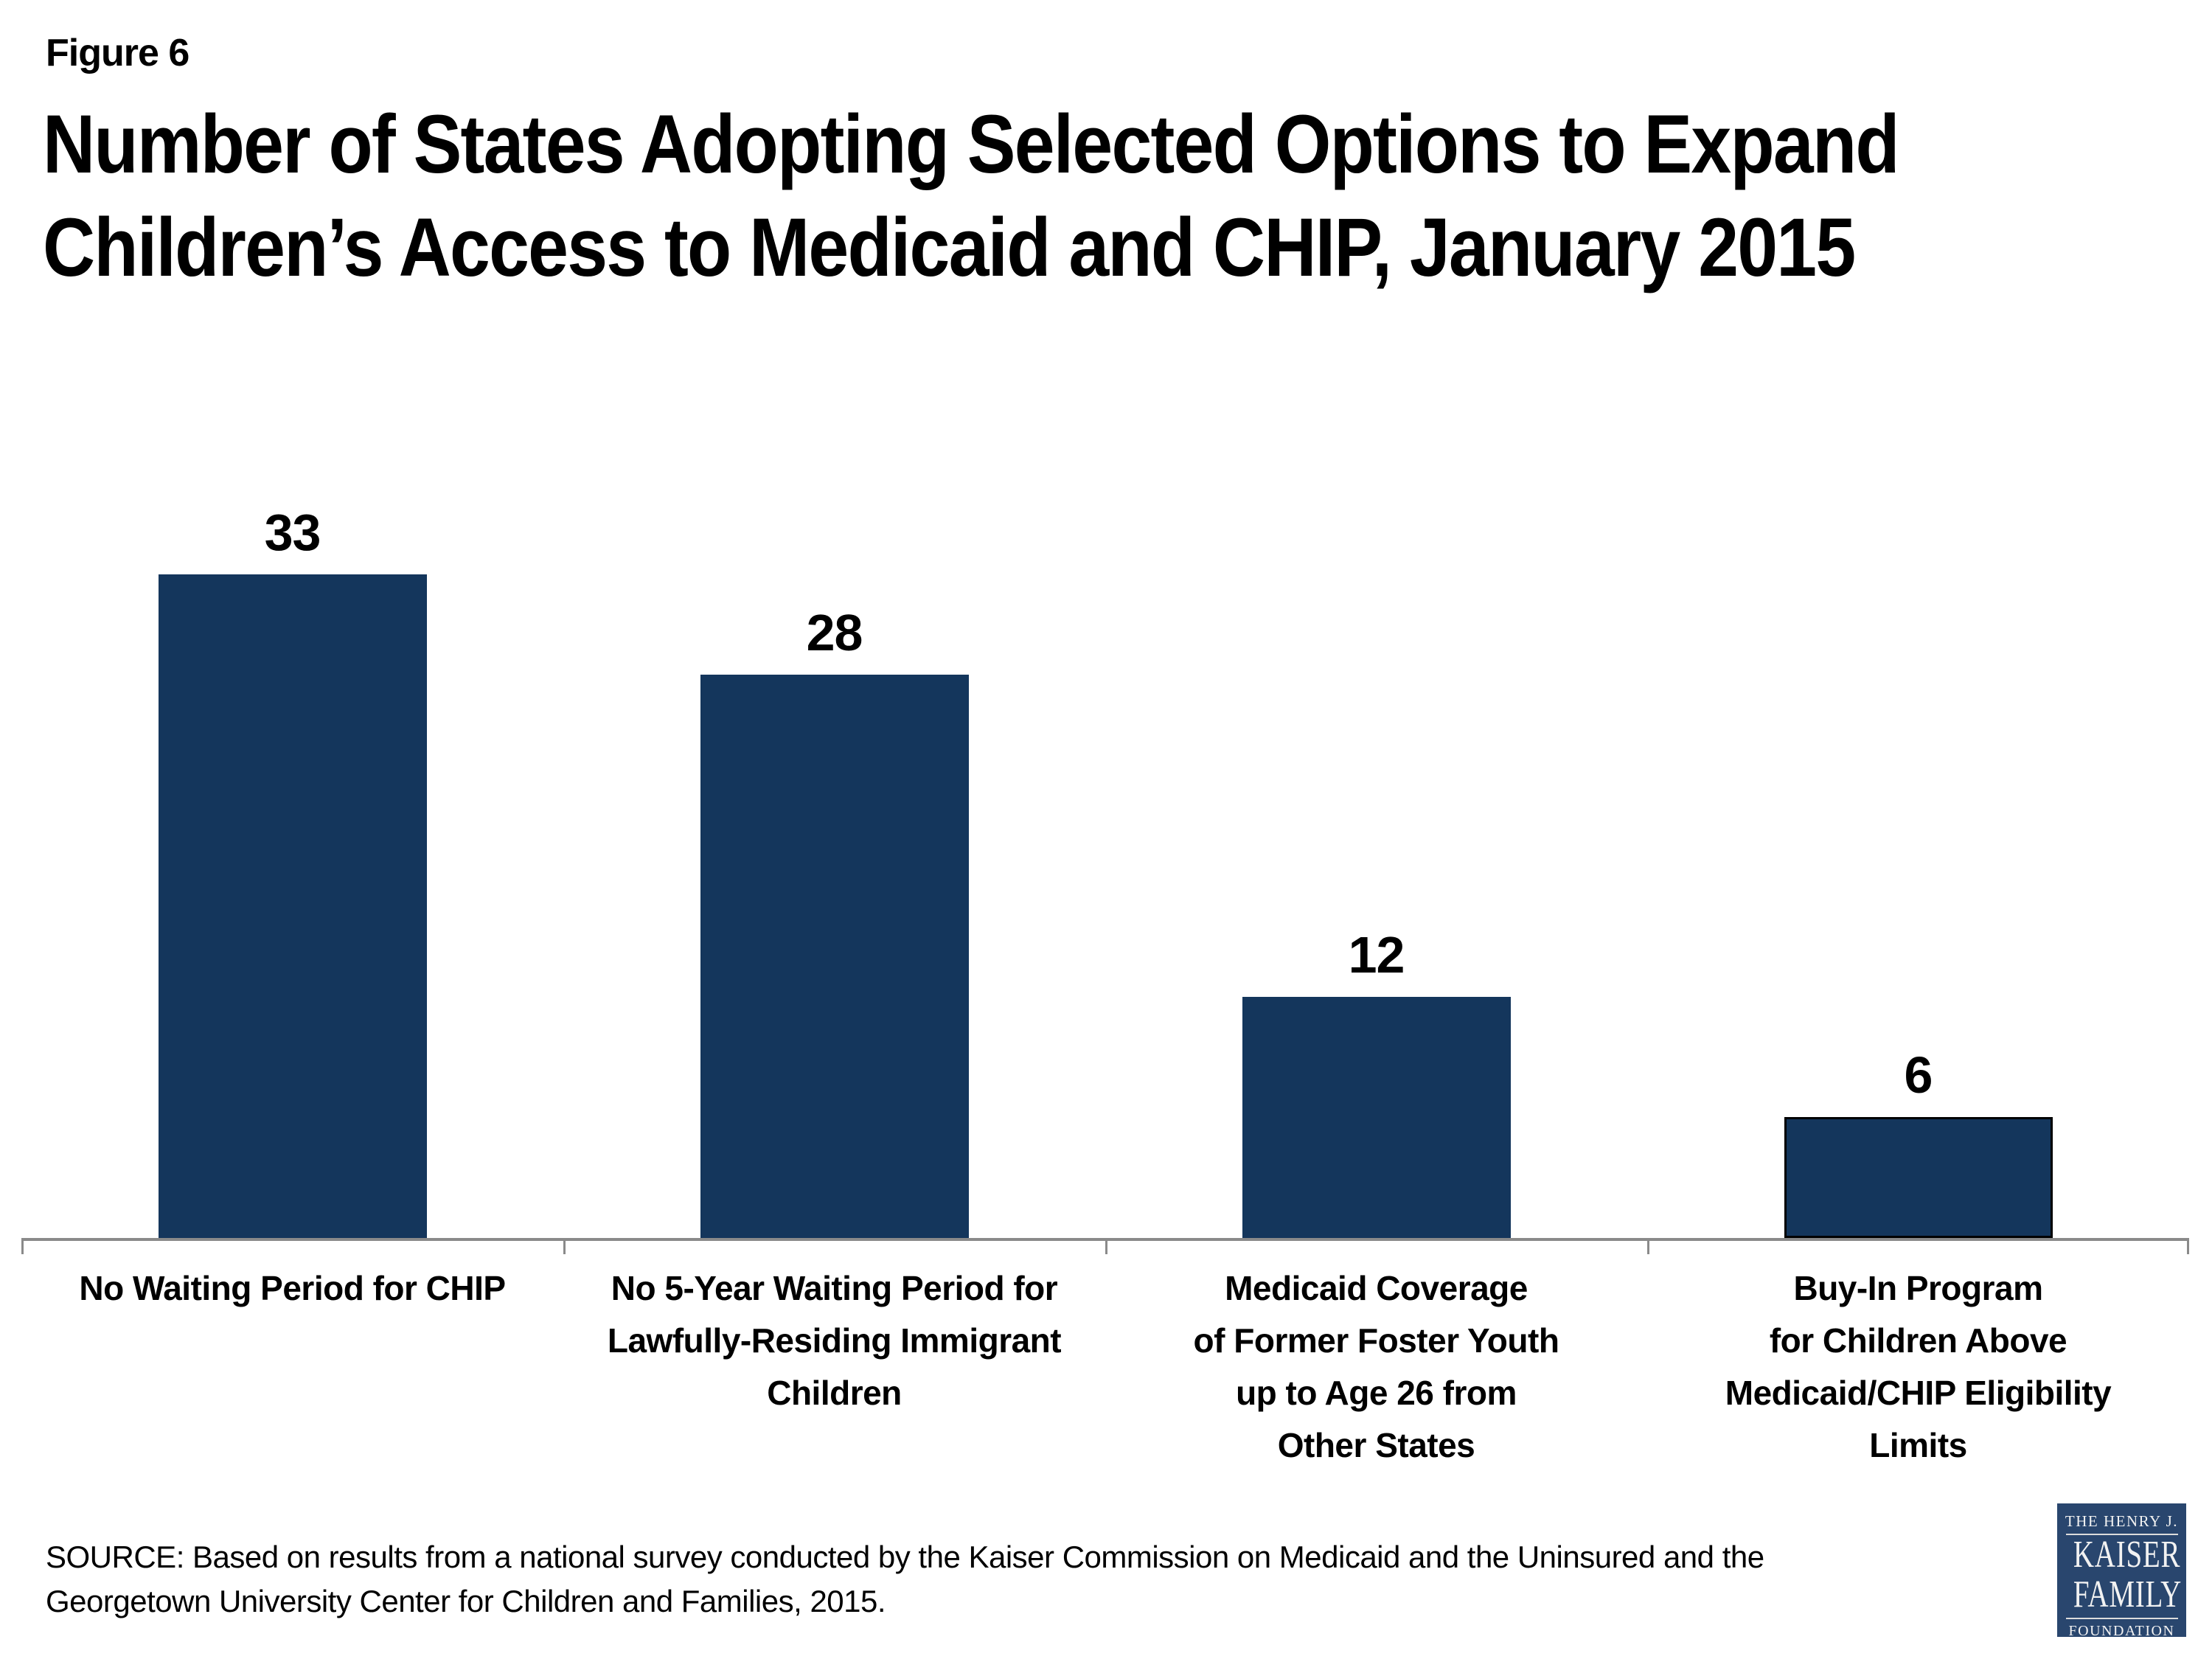  Describe the element at coordinates (1376, 955) in the screenshot. I see `bar-value-label: 12` at that location.